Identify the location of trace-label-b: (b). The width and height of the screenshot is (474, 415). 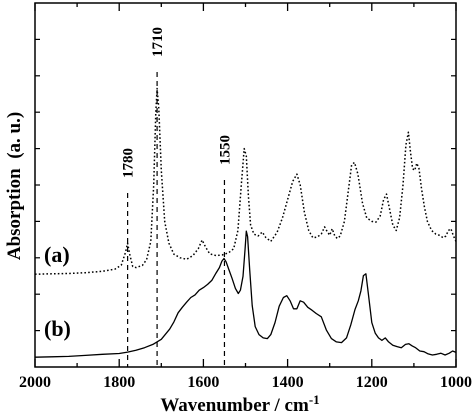
(57, 328).